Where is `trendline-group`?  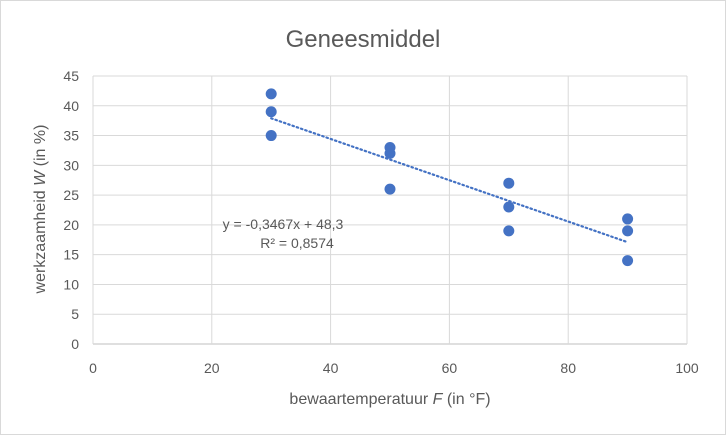
trendline-group is located at coordinates (449, 180).